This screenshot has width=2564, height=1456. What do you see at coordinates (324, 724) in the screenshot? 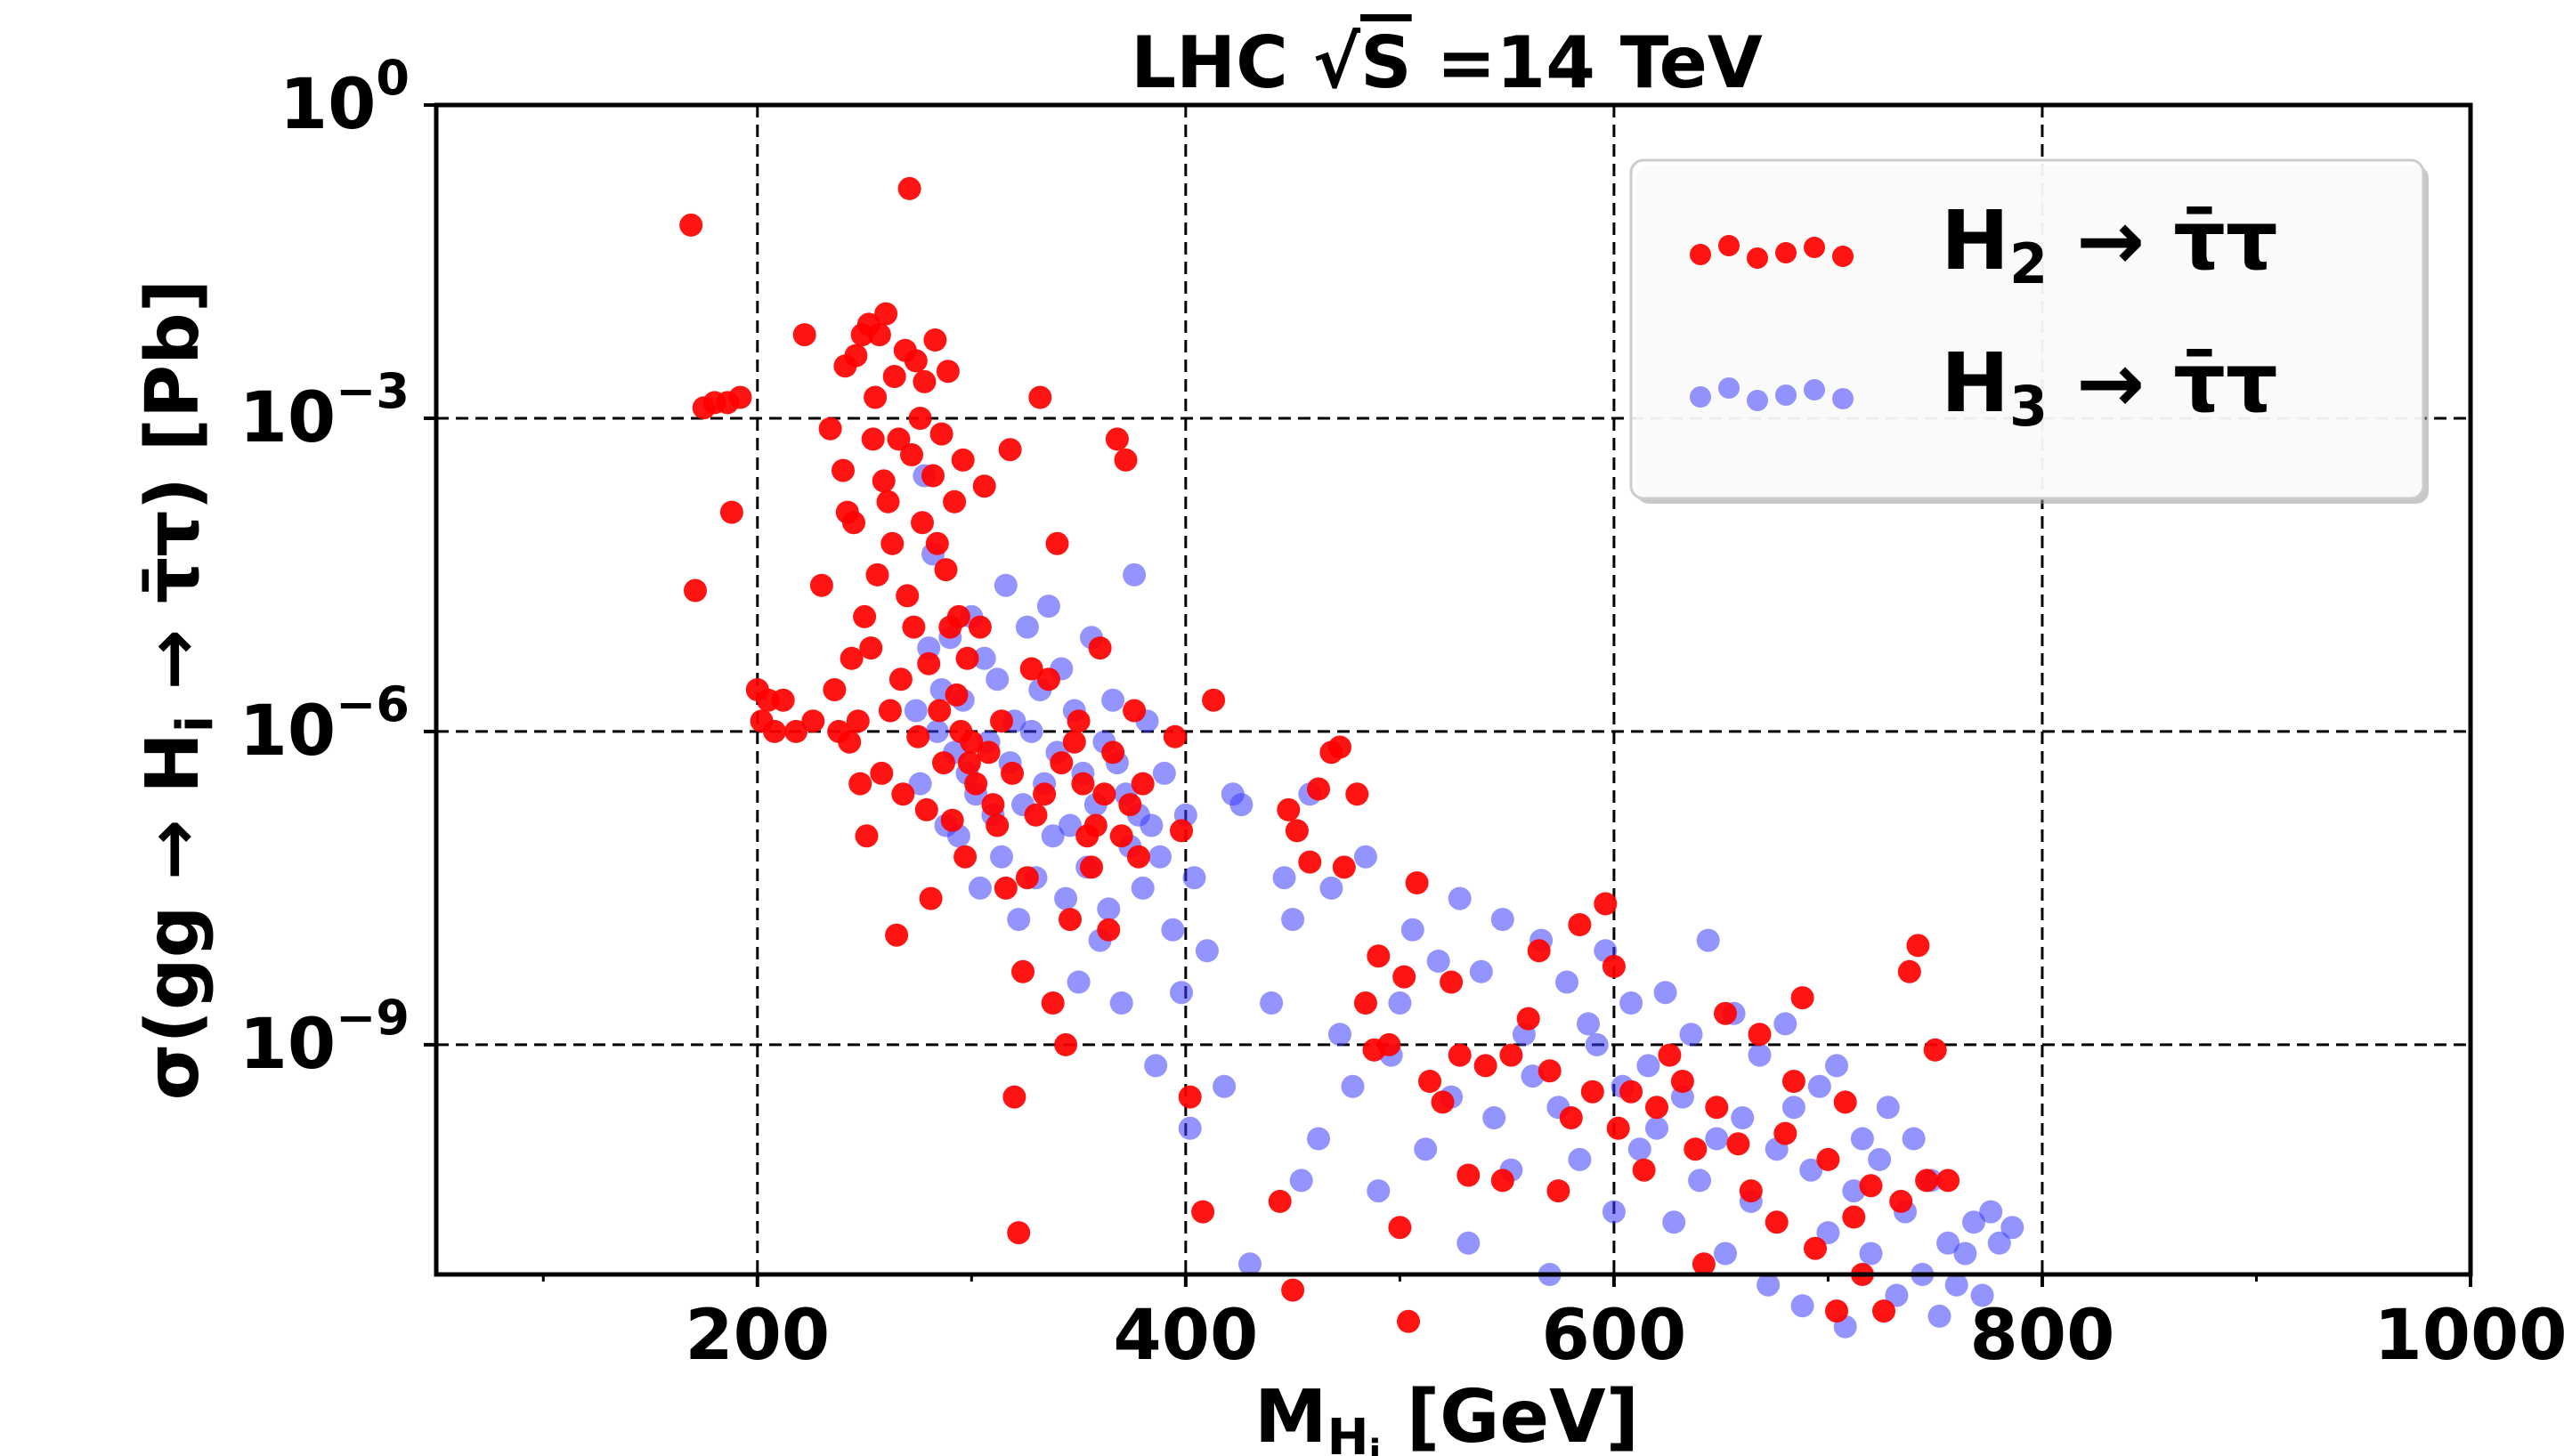
I see `y-tick-label: 10⁻⁶` at bounding box center [324, 724].